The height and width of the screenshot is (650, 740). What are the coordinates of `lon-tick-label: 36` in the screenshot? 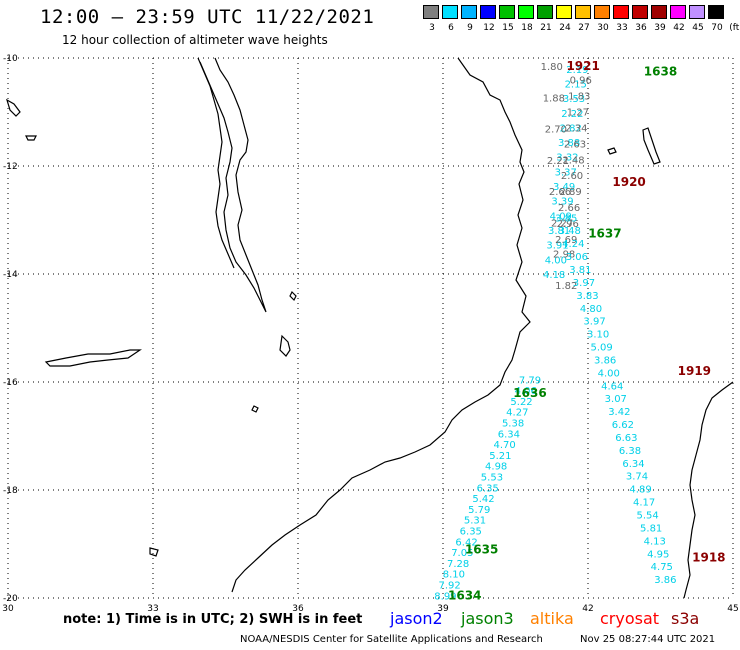 It's located at (298, 609).